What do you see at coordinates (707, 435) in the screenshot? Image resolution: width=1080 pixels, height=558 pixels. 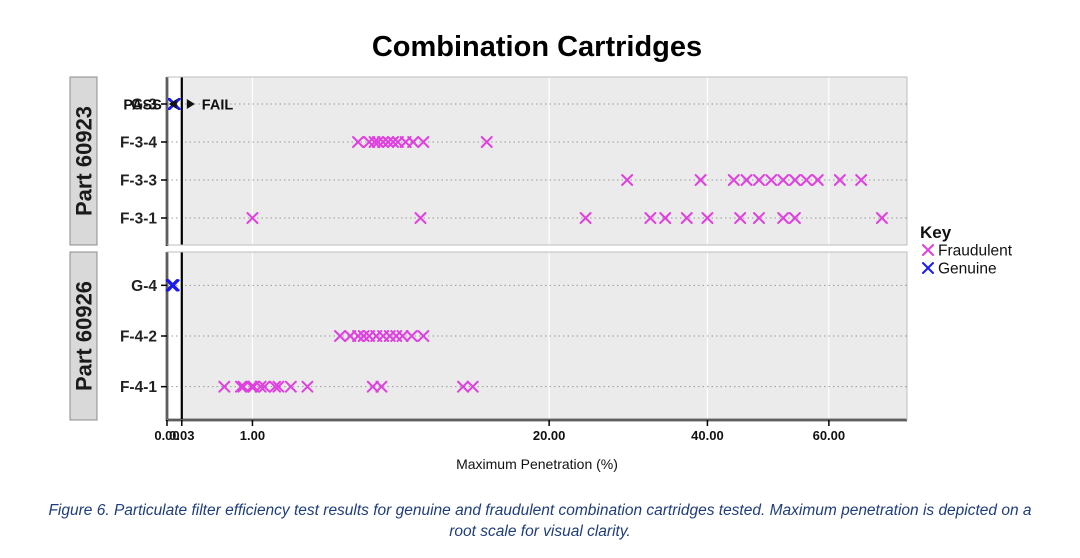 I see `x-tick-label: 40.00` at bounding box center [707, 435].